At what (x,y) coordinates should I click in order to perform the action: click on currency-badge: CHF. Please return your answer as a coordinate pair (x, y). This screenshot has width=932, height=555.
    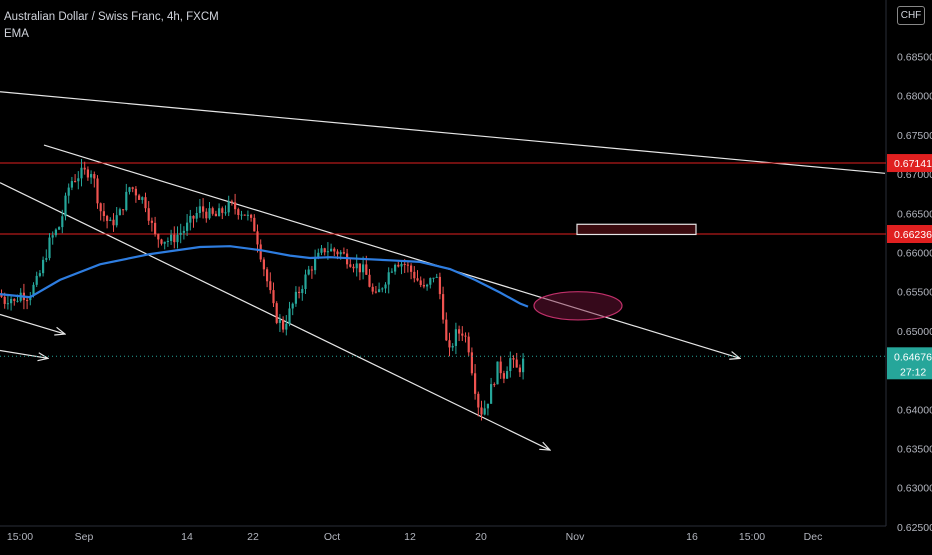
    Looking at the image, I should click on (911, 15).